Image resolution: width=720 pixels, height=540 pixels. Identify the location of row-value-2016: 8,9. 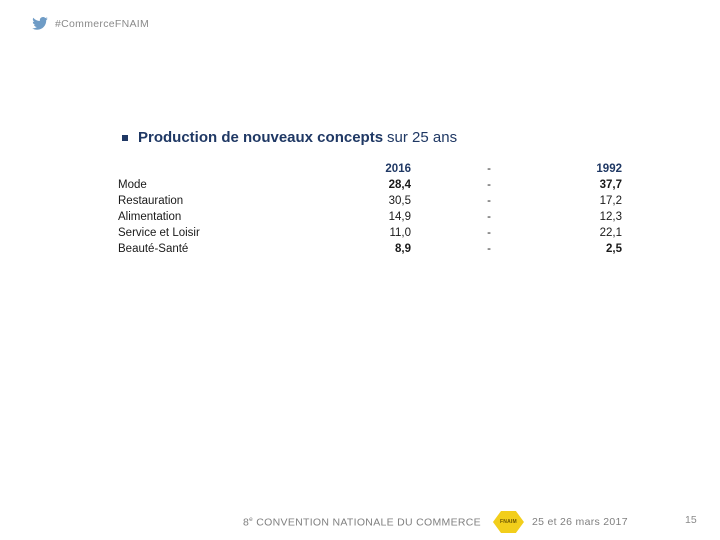
(403, 249).